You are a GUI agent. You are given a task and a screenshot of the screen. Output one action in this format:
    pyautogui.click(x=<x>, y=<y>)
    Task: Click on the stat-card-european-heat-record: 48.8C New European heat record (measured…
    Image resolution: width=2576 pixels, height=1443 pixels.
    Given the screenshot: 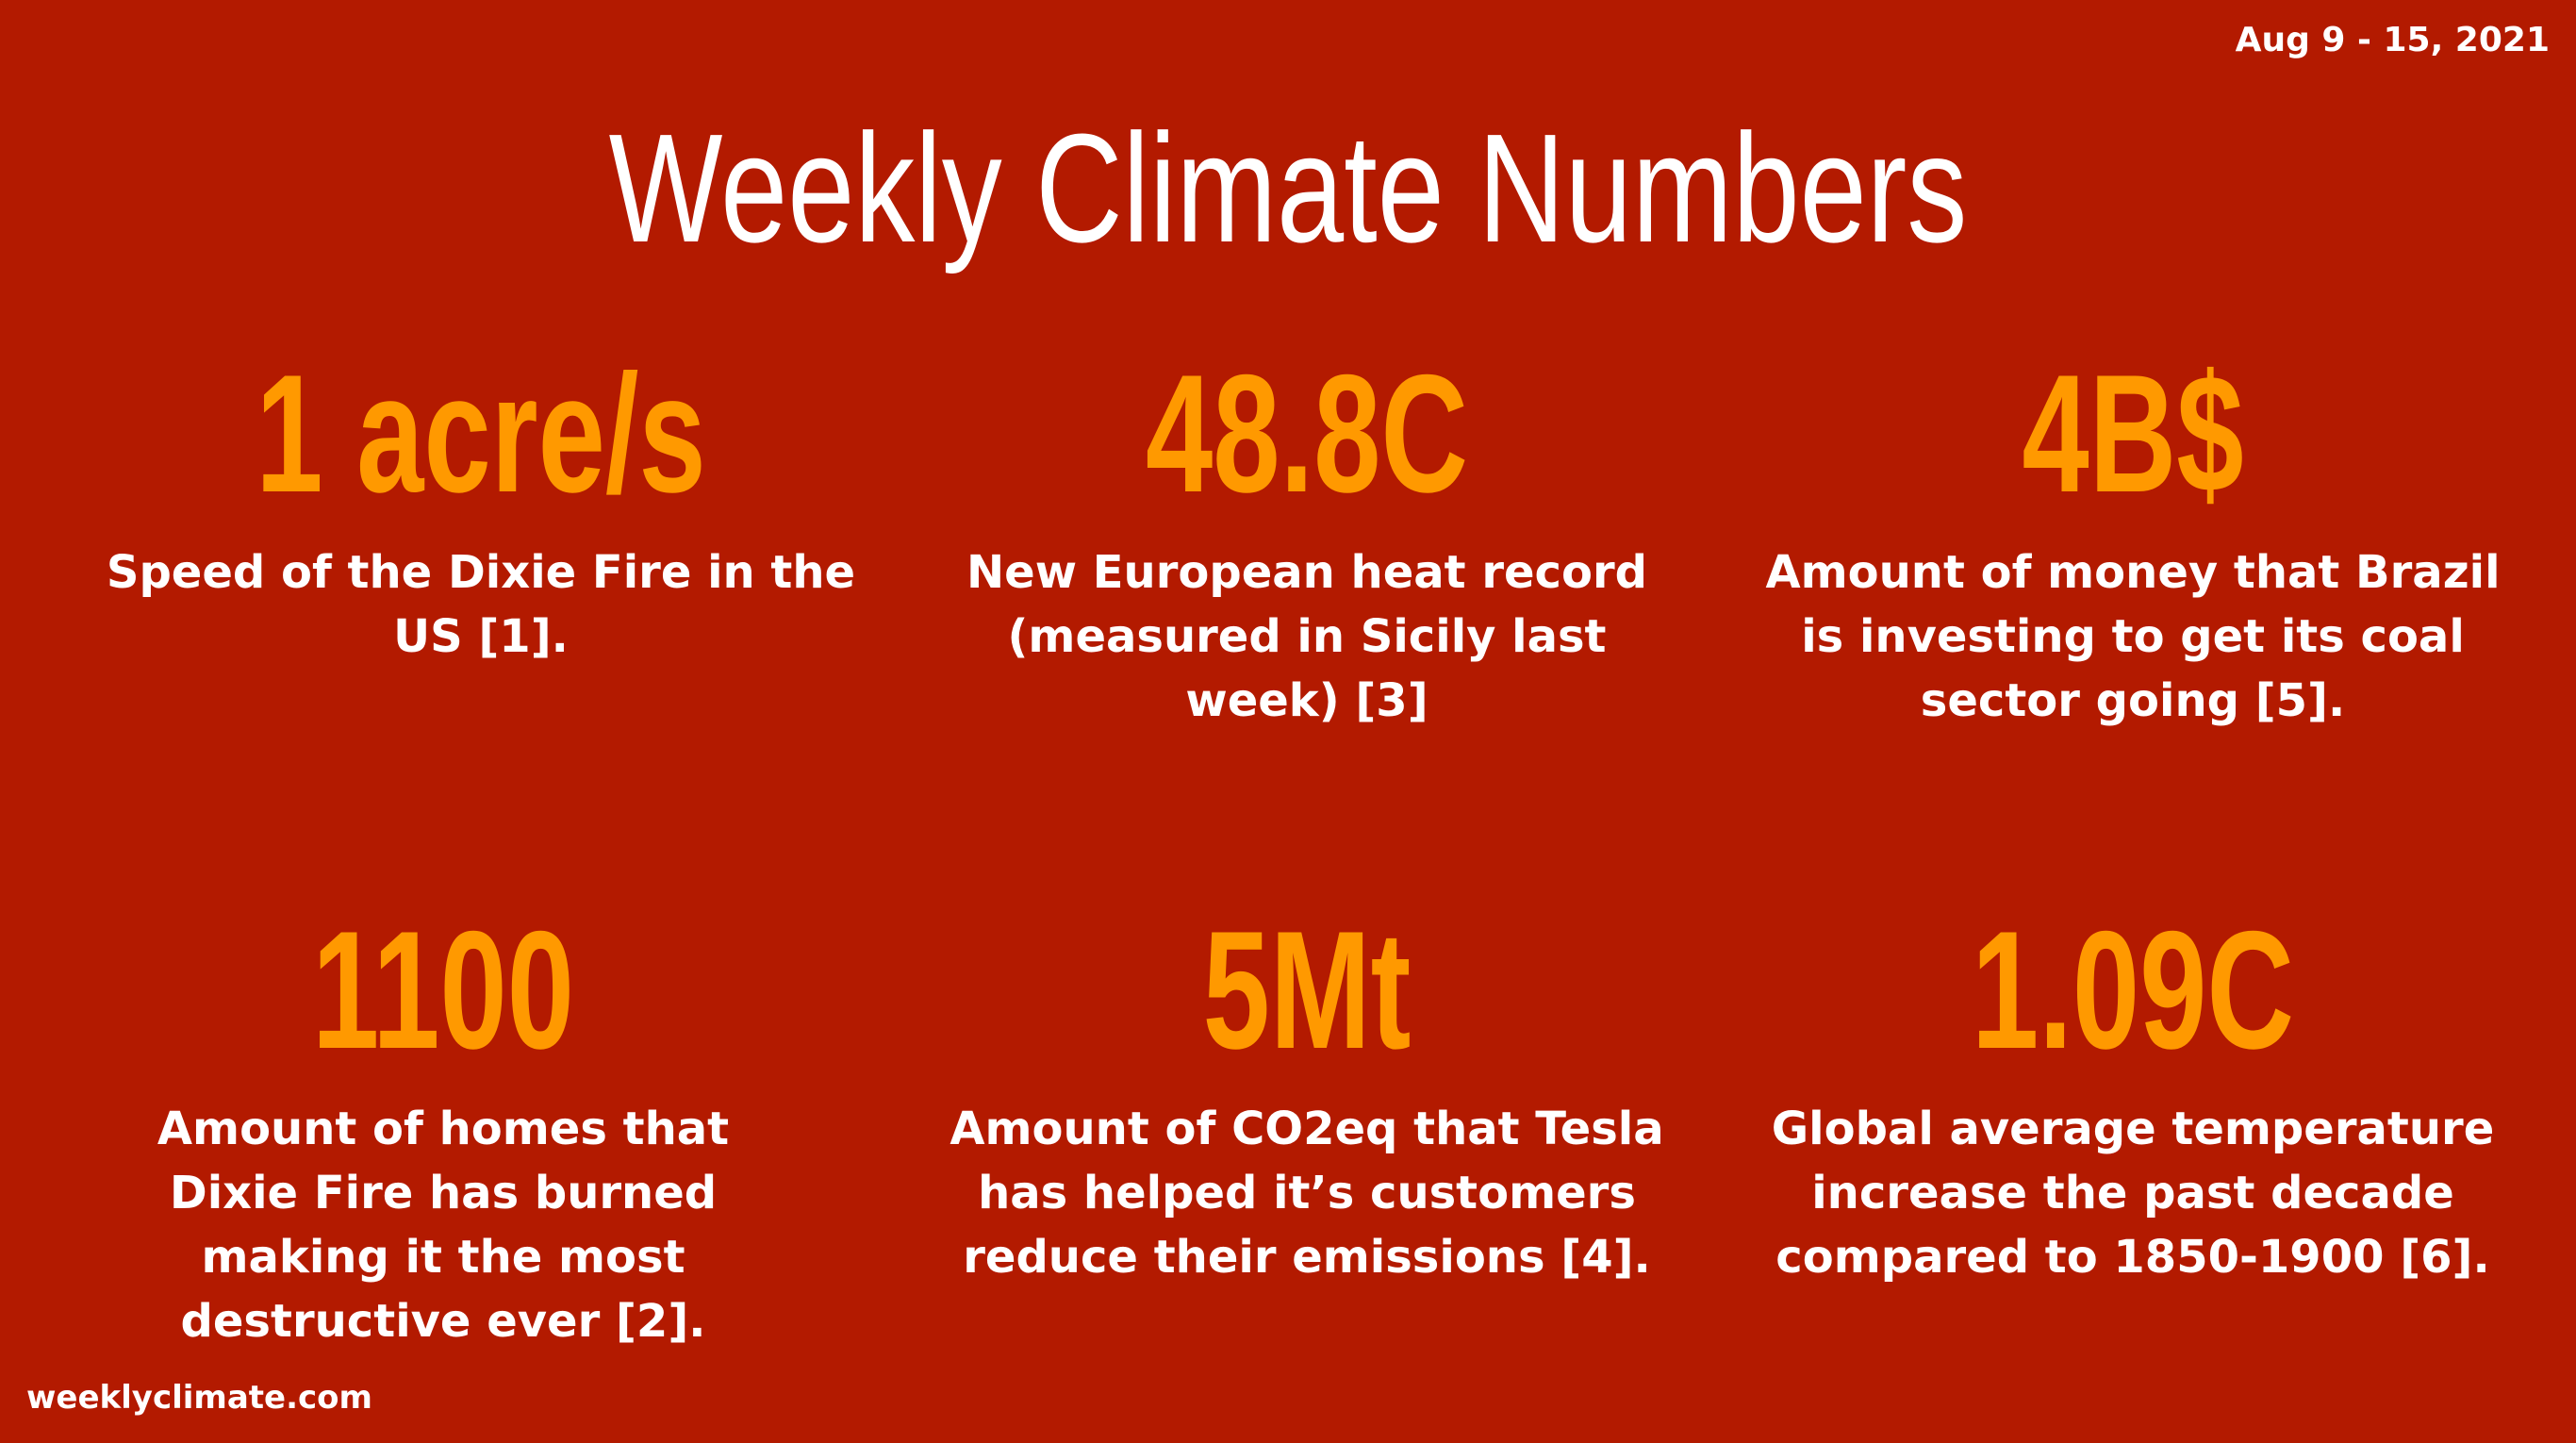 What is the action you would take?
    pyautogui.click(x=1306, y=538)
    